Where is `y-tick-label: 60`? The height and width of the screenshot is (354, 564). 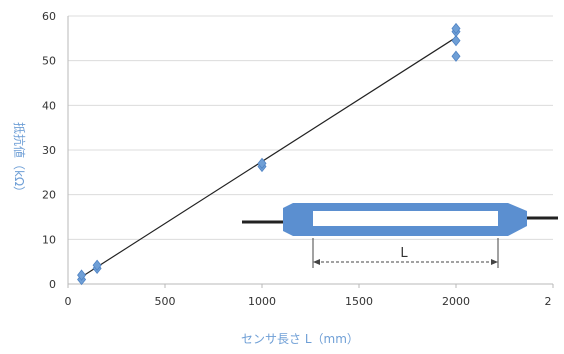
y-tick-label: 60 is located at coordinates (49, 16).